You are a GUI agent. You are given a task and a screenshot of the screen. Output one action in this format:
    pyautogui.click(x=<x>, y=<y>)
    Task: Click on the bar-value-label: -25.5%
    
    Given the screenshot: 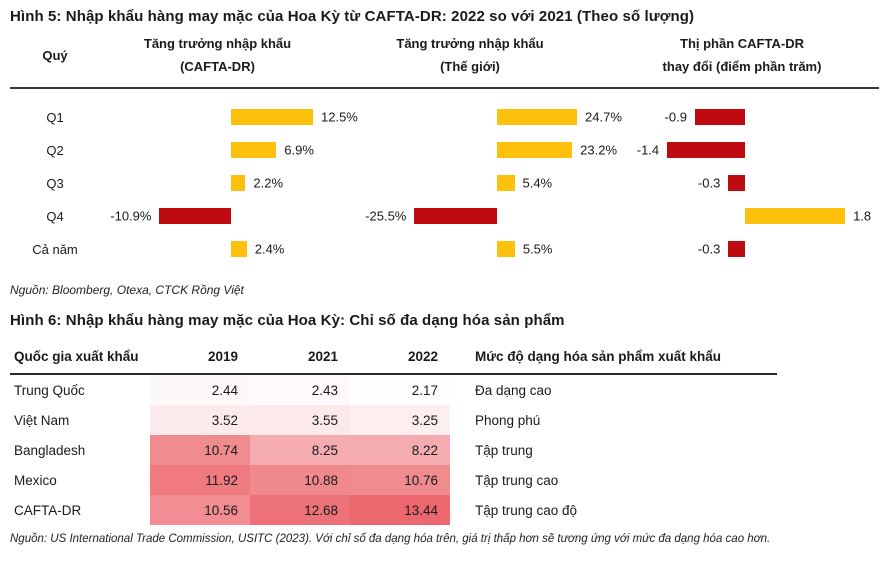 What is the action you would take?
    pyautogui.click(x=386, y=216)
    